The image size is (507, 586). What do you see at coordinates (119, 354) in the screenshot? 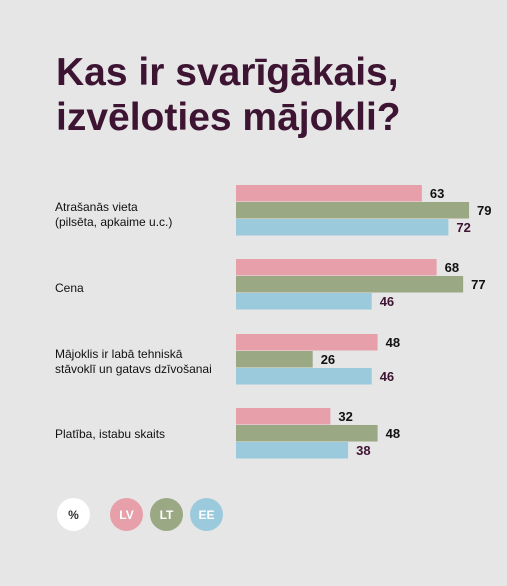
I see `category-label-condition-line-1: Mājoklis ir labā tehniskā` at bounding box center [119, 354].